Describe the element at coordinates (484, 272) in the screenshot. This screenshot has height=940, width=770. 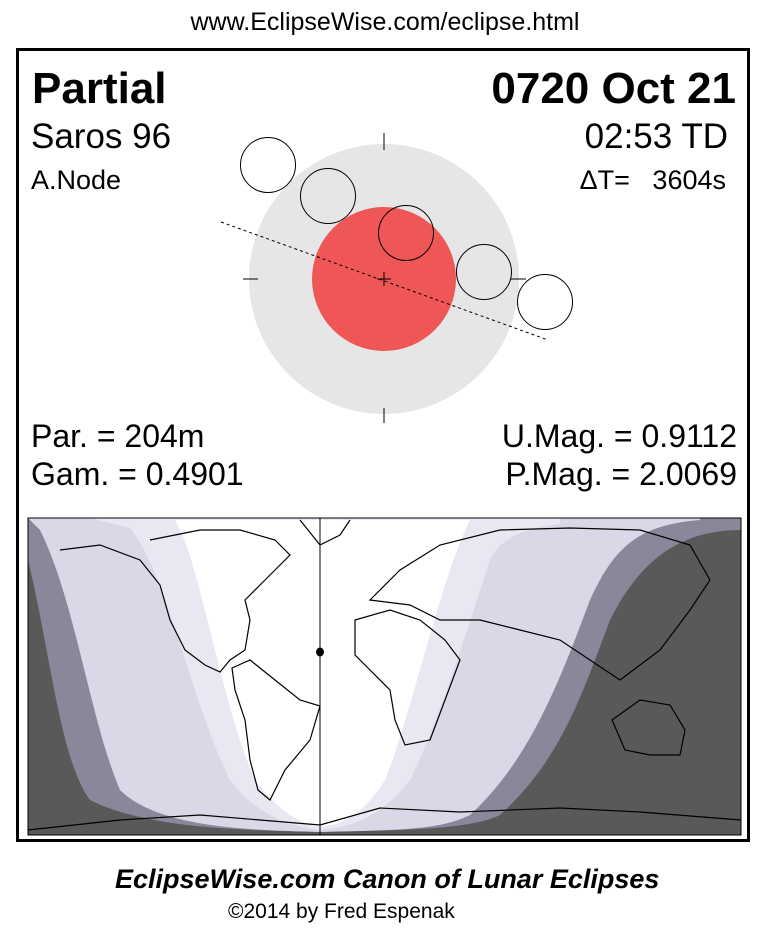
I see `moon-u4` at that location.